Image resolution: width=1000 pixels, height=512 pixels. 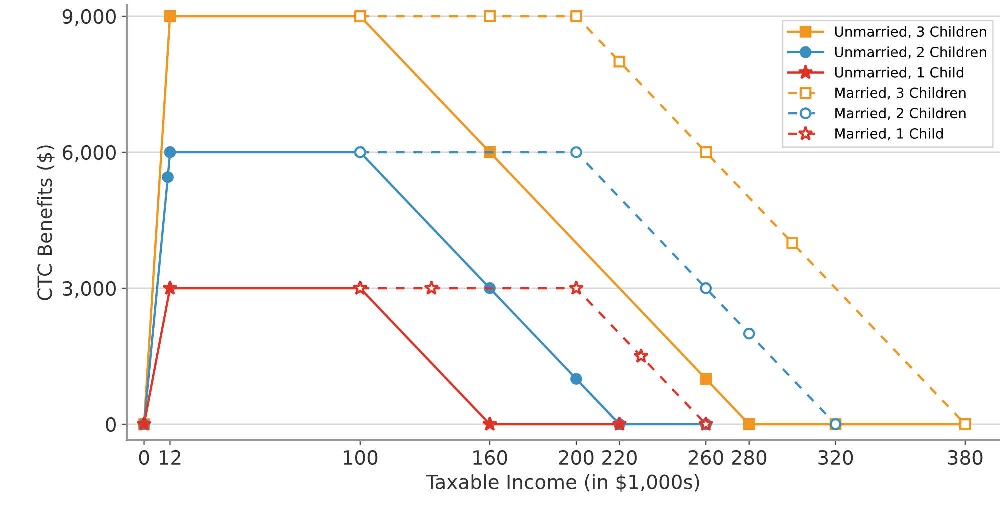 I want to click on y-tick-label: 3,000, so click(x=89, y=289).